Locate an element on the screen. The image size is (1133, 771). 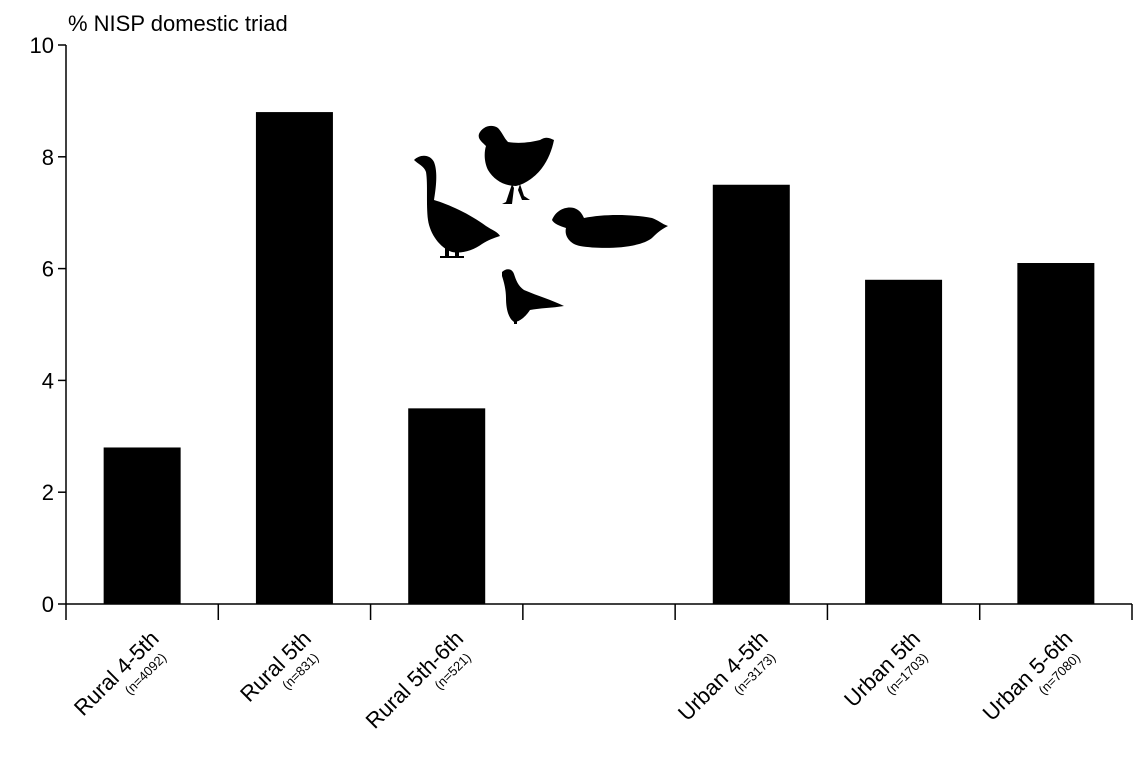
y-tick-label: 2 is located at coordinates (48, 492).